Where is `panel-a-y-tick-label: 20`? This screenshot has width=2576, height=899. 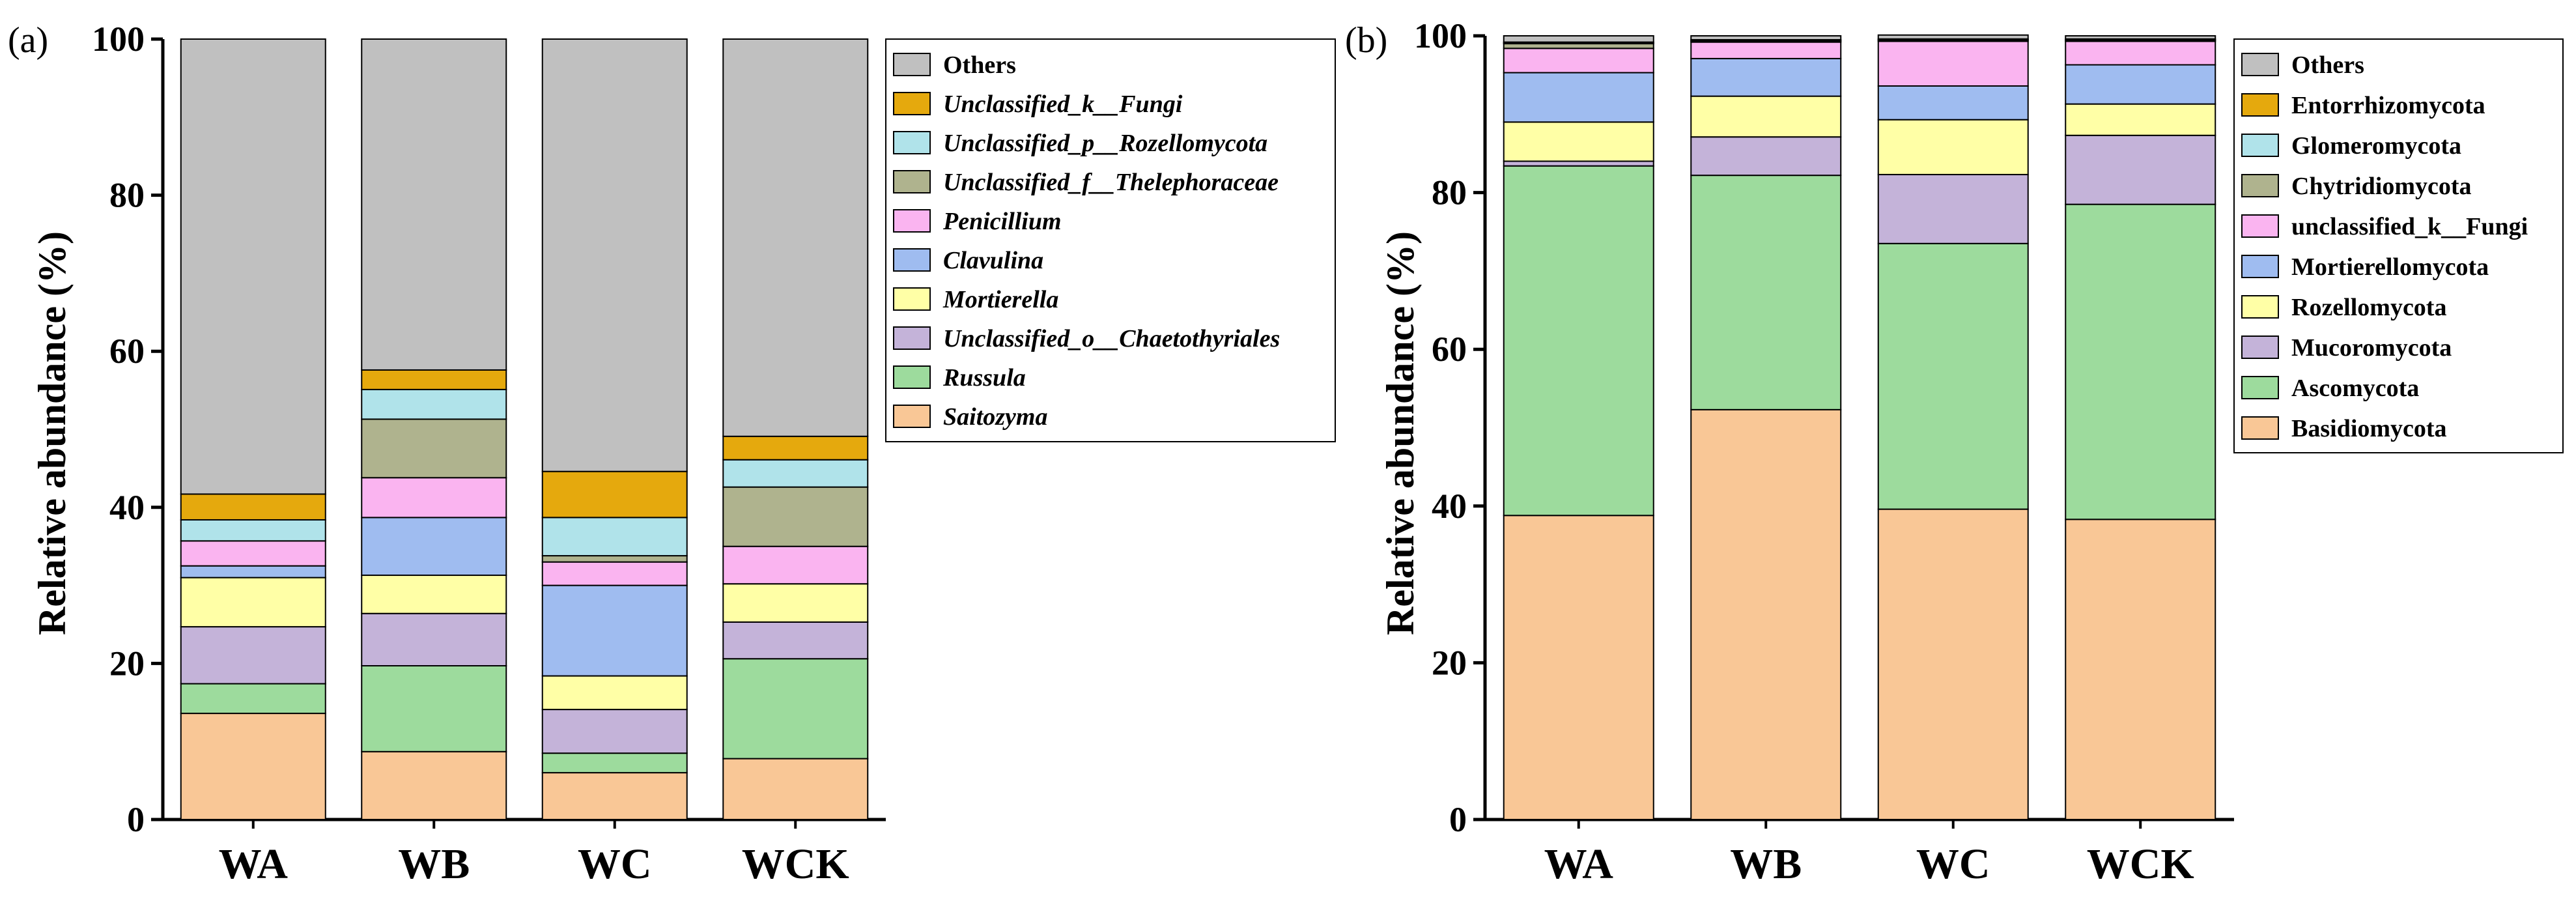
panel-a-y-tick-label: 20 is located at coordinates (127, 664).